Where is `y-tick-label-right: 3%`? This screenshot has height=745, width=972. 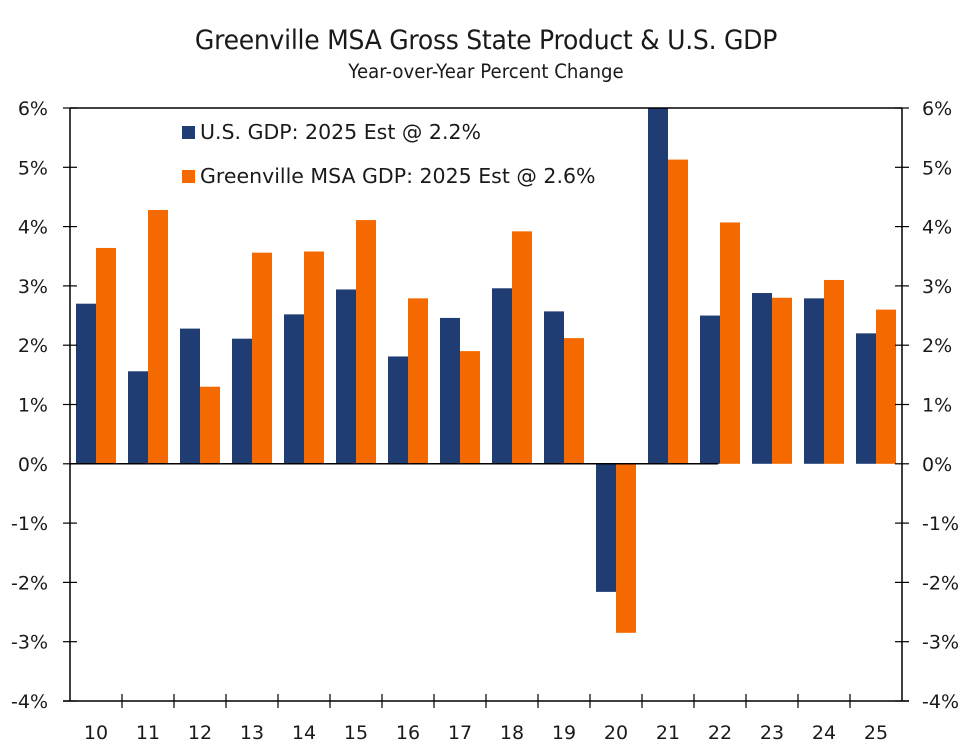
y-tick-label-right: 3% is located at coordinates (937, 287).